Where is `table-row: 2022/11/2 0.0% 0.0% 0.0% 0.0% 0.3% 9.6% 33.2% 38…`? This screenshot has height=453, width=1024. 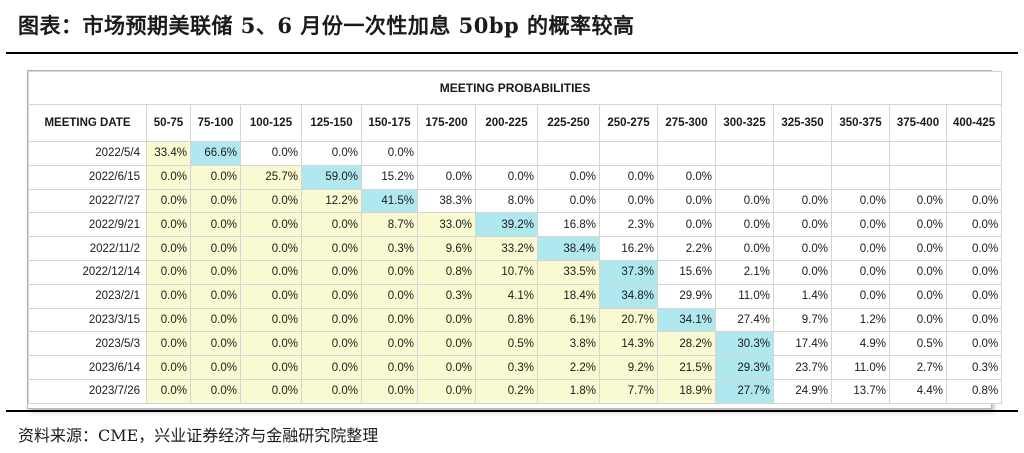 table-row: 2022/11/2 0.0% 0.0% 0.0% 0.0% 0.3% 9.6% 33.2% 38… is located at coordinates (515, 248).